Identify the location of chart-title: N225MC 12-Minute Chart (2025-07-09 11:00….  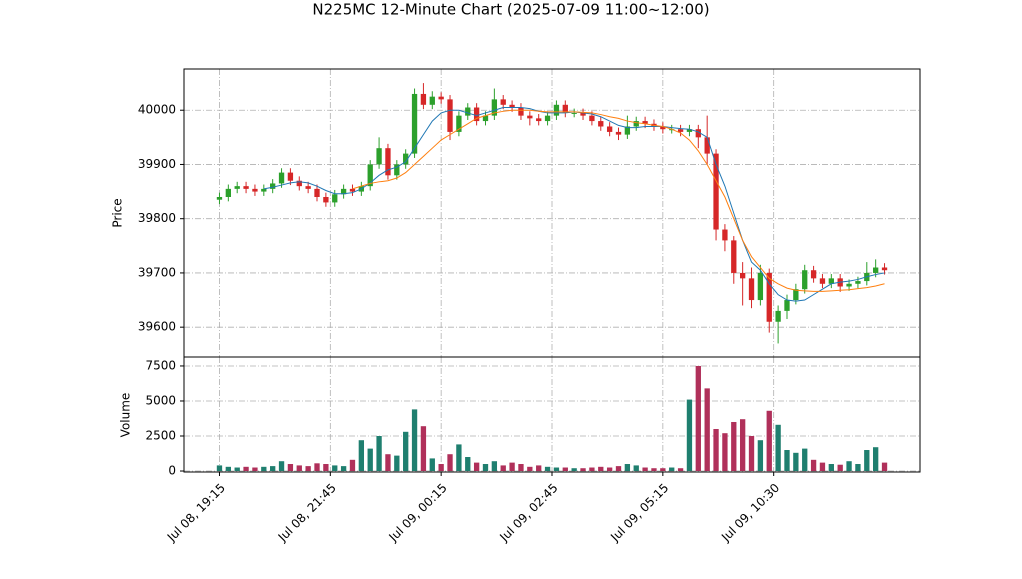
(510, 10).